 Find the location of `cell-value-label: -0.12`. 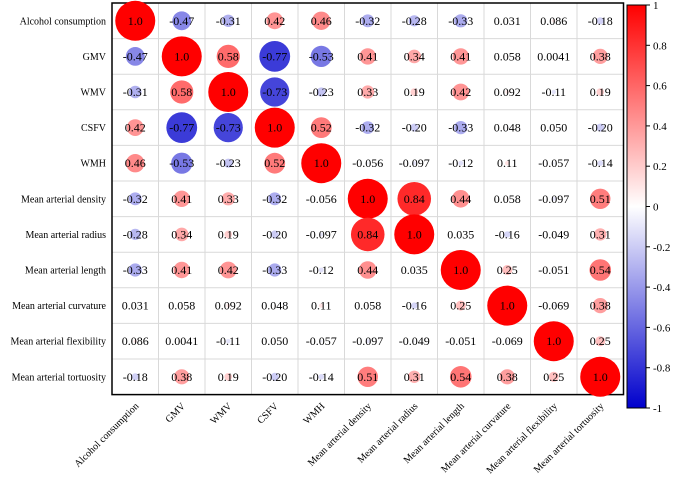

cell-value-label: -0.12 is located at coordinates (321, 270).